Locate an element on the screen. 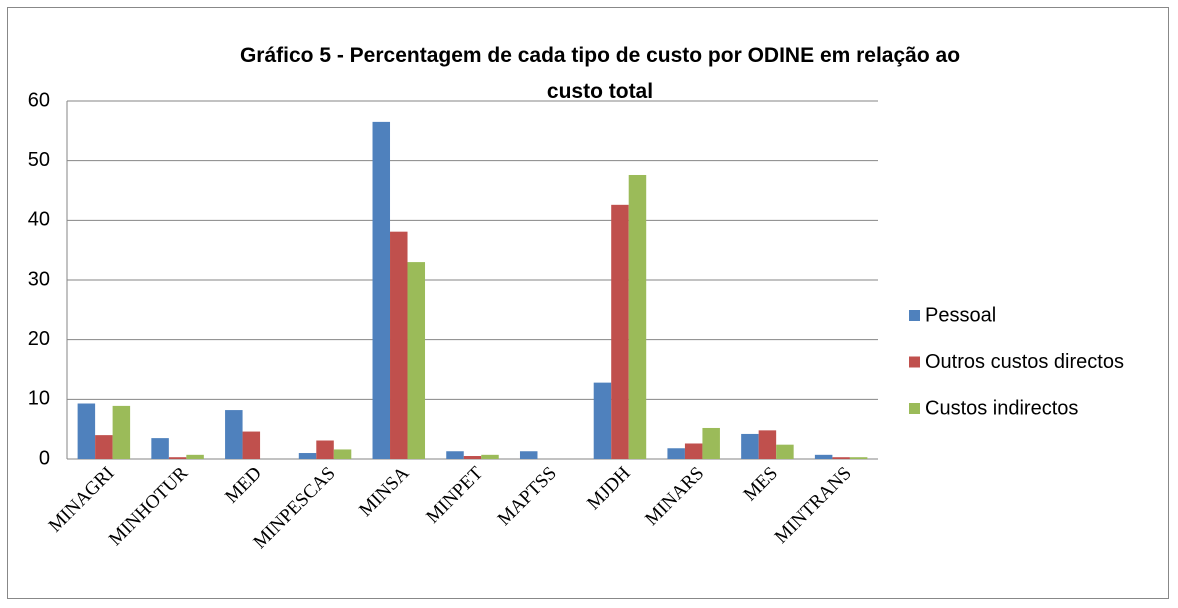 This screenshot has width=1178, height=608. x-tick-label: MINPET is located at coordinates (454, 494).